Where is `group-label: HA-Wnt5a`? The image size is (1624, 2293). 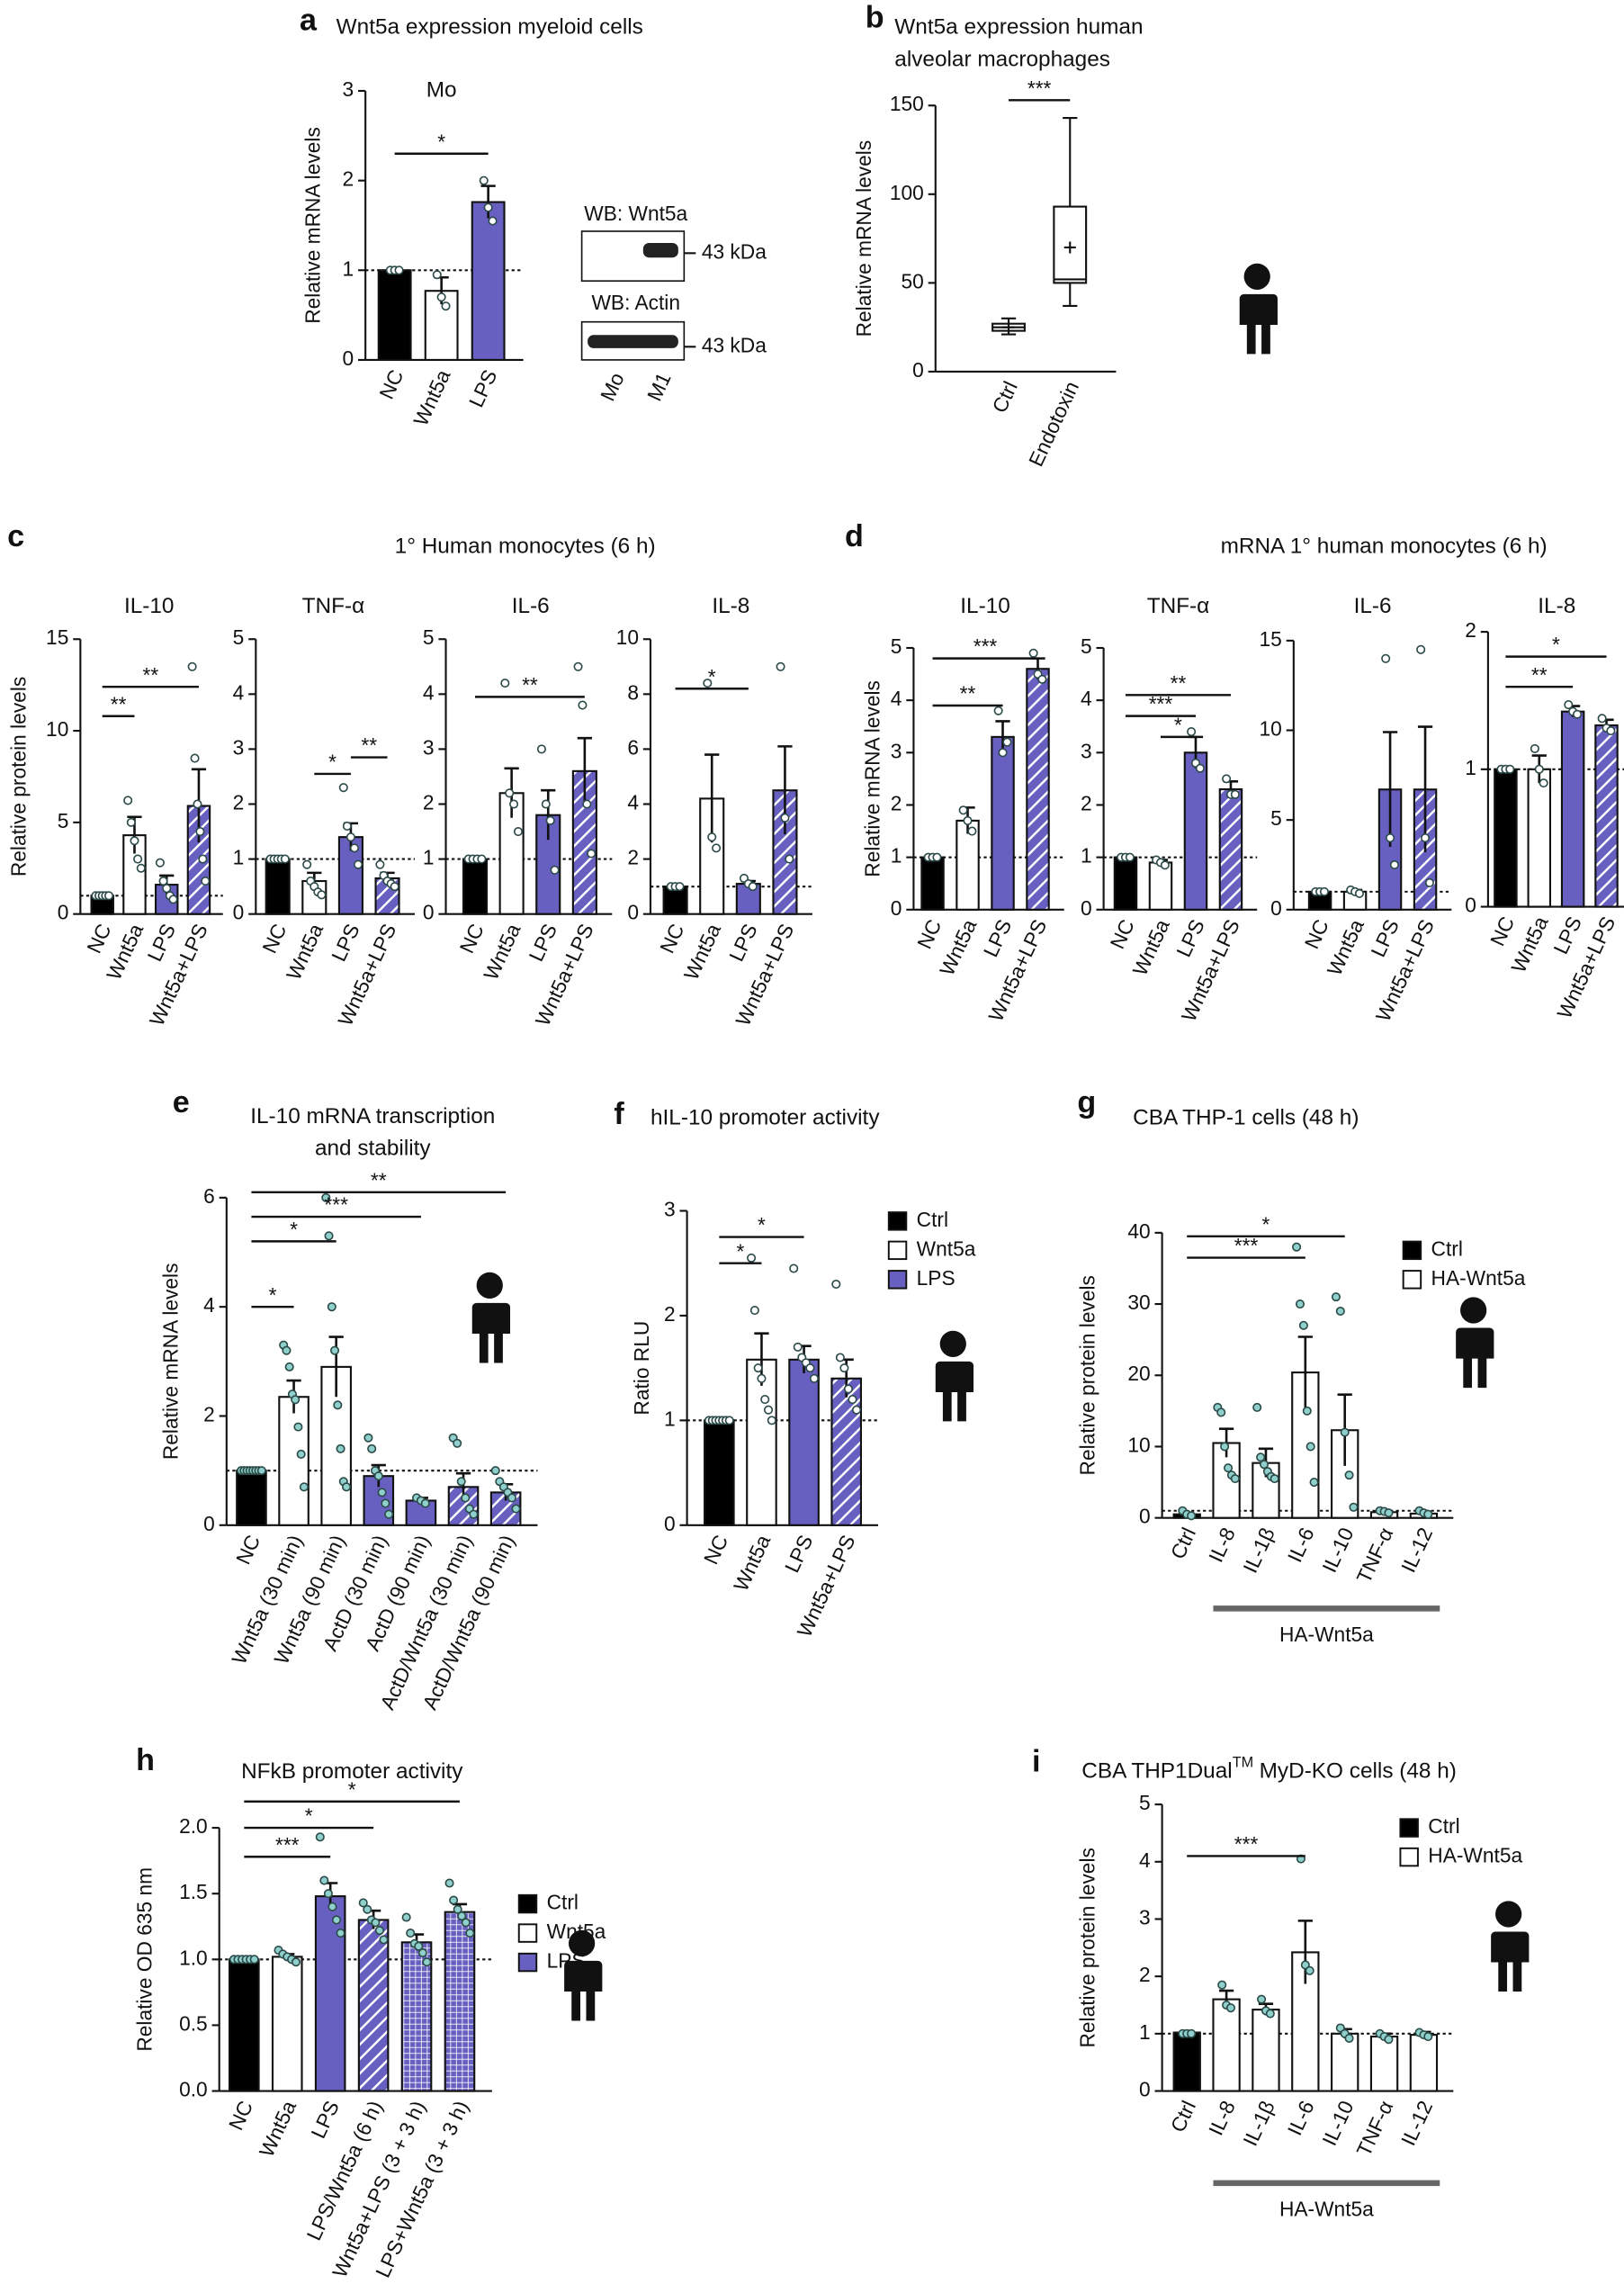 group-label: HA-Wnt5a is located at coordinates (1326, 1634).